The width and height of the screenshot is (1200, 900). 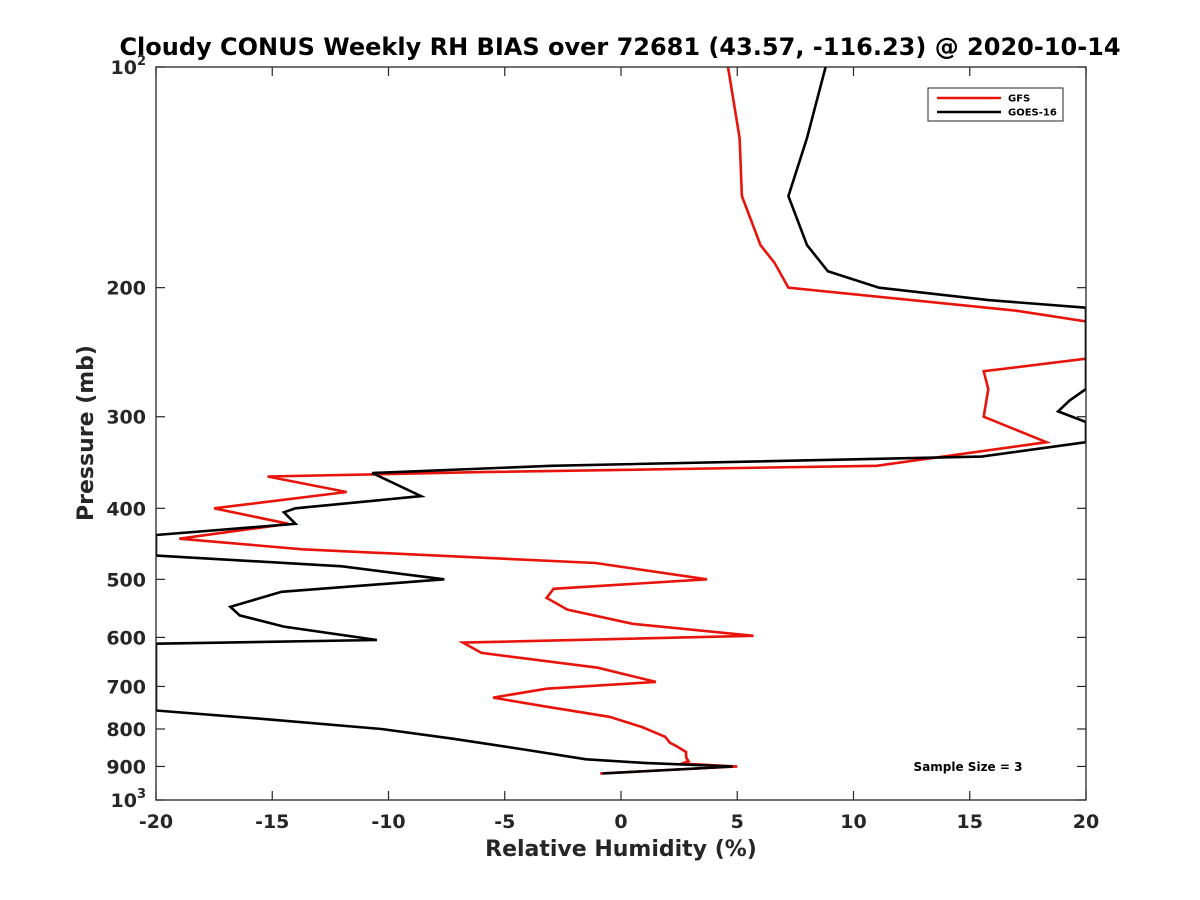 I want to click on x-tick-label: -20, so click(x=156, y=822).